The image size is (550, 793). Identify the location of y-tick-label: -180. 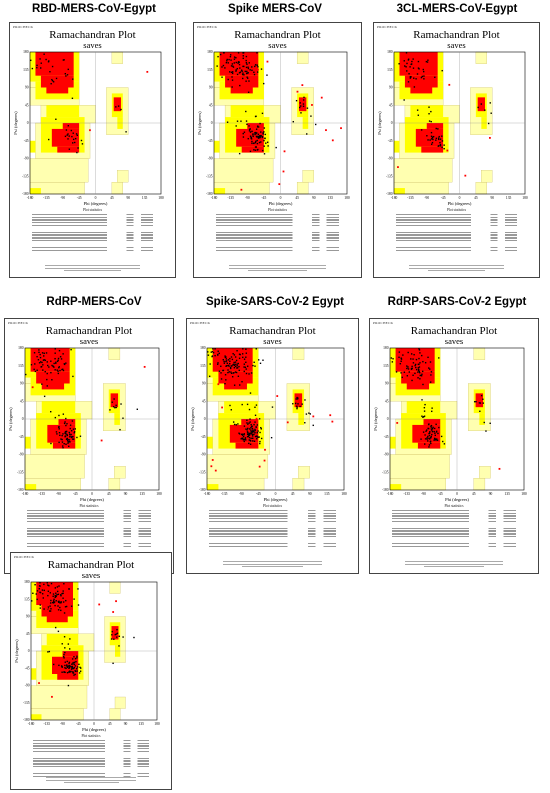
(25, 194).